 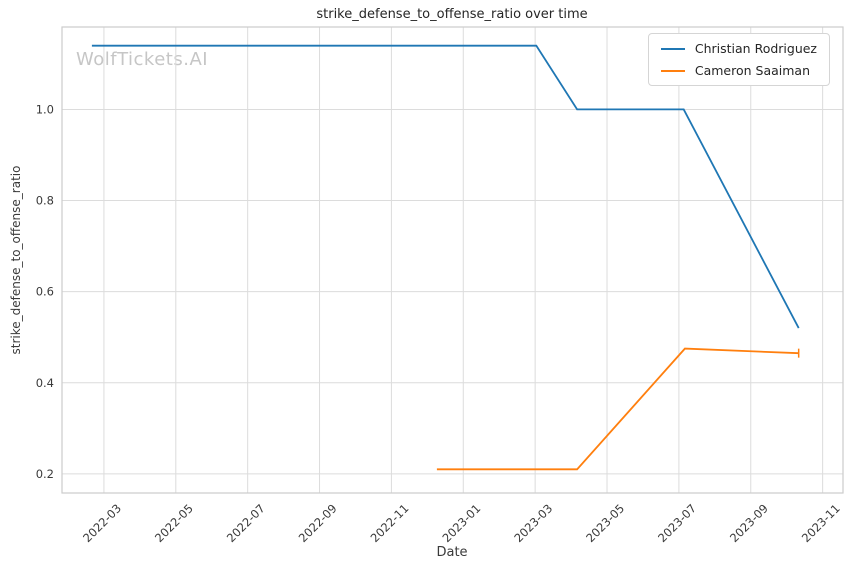 I want to click on legend-label: Cameron Saaiman, so click(x=752, y=70).